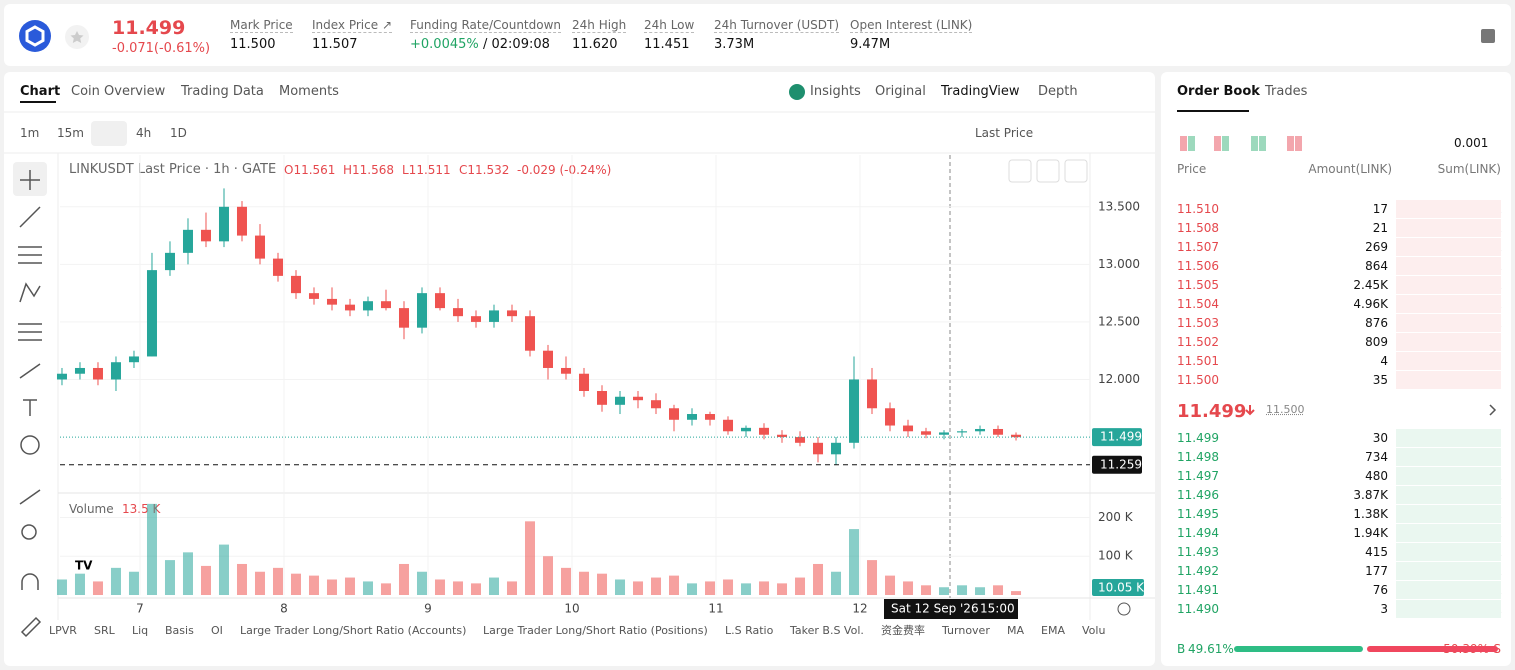 This screenshot has width=1515, height=670. Describe the element at coordinates (179, 630) in the screenshot. I see `indicator: Basis` at that location.